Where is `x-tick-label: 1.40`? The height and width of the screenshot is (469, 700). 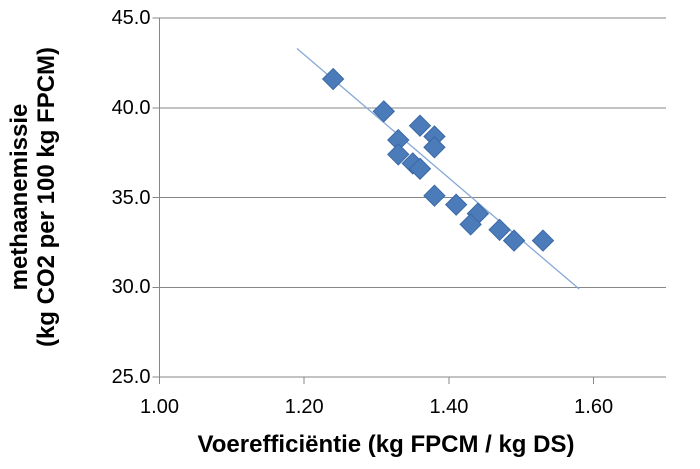
x-tick-label: 1.40 is located at coordinates (449, 407).